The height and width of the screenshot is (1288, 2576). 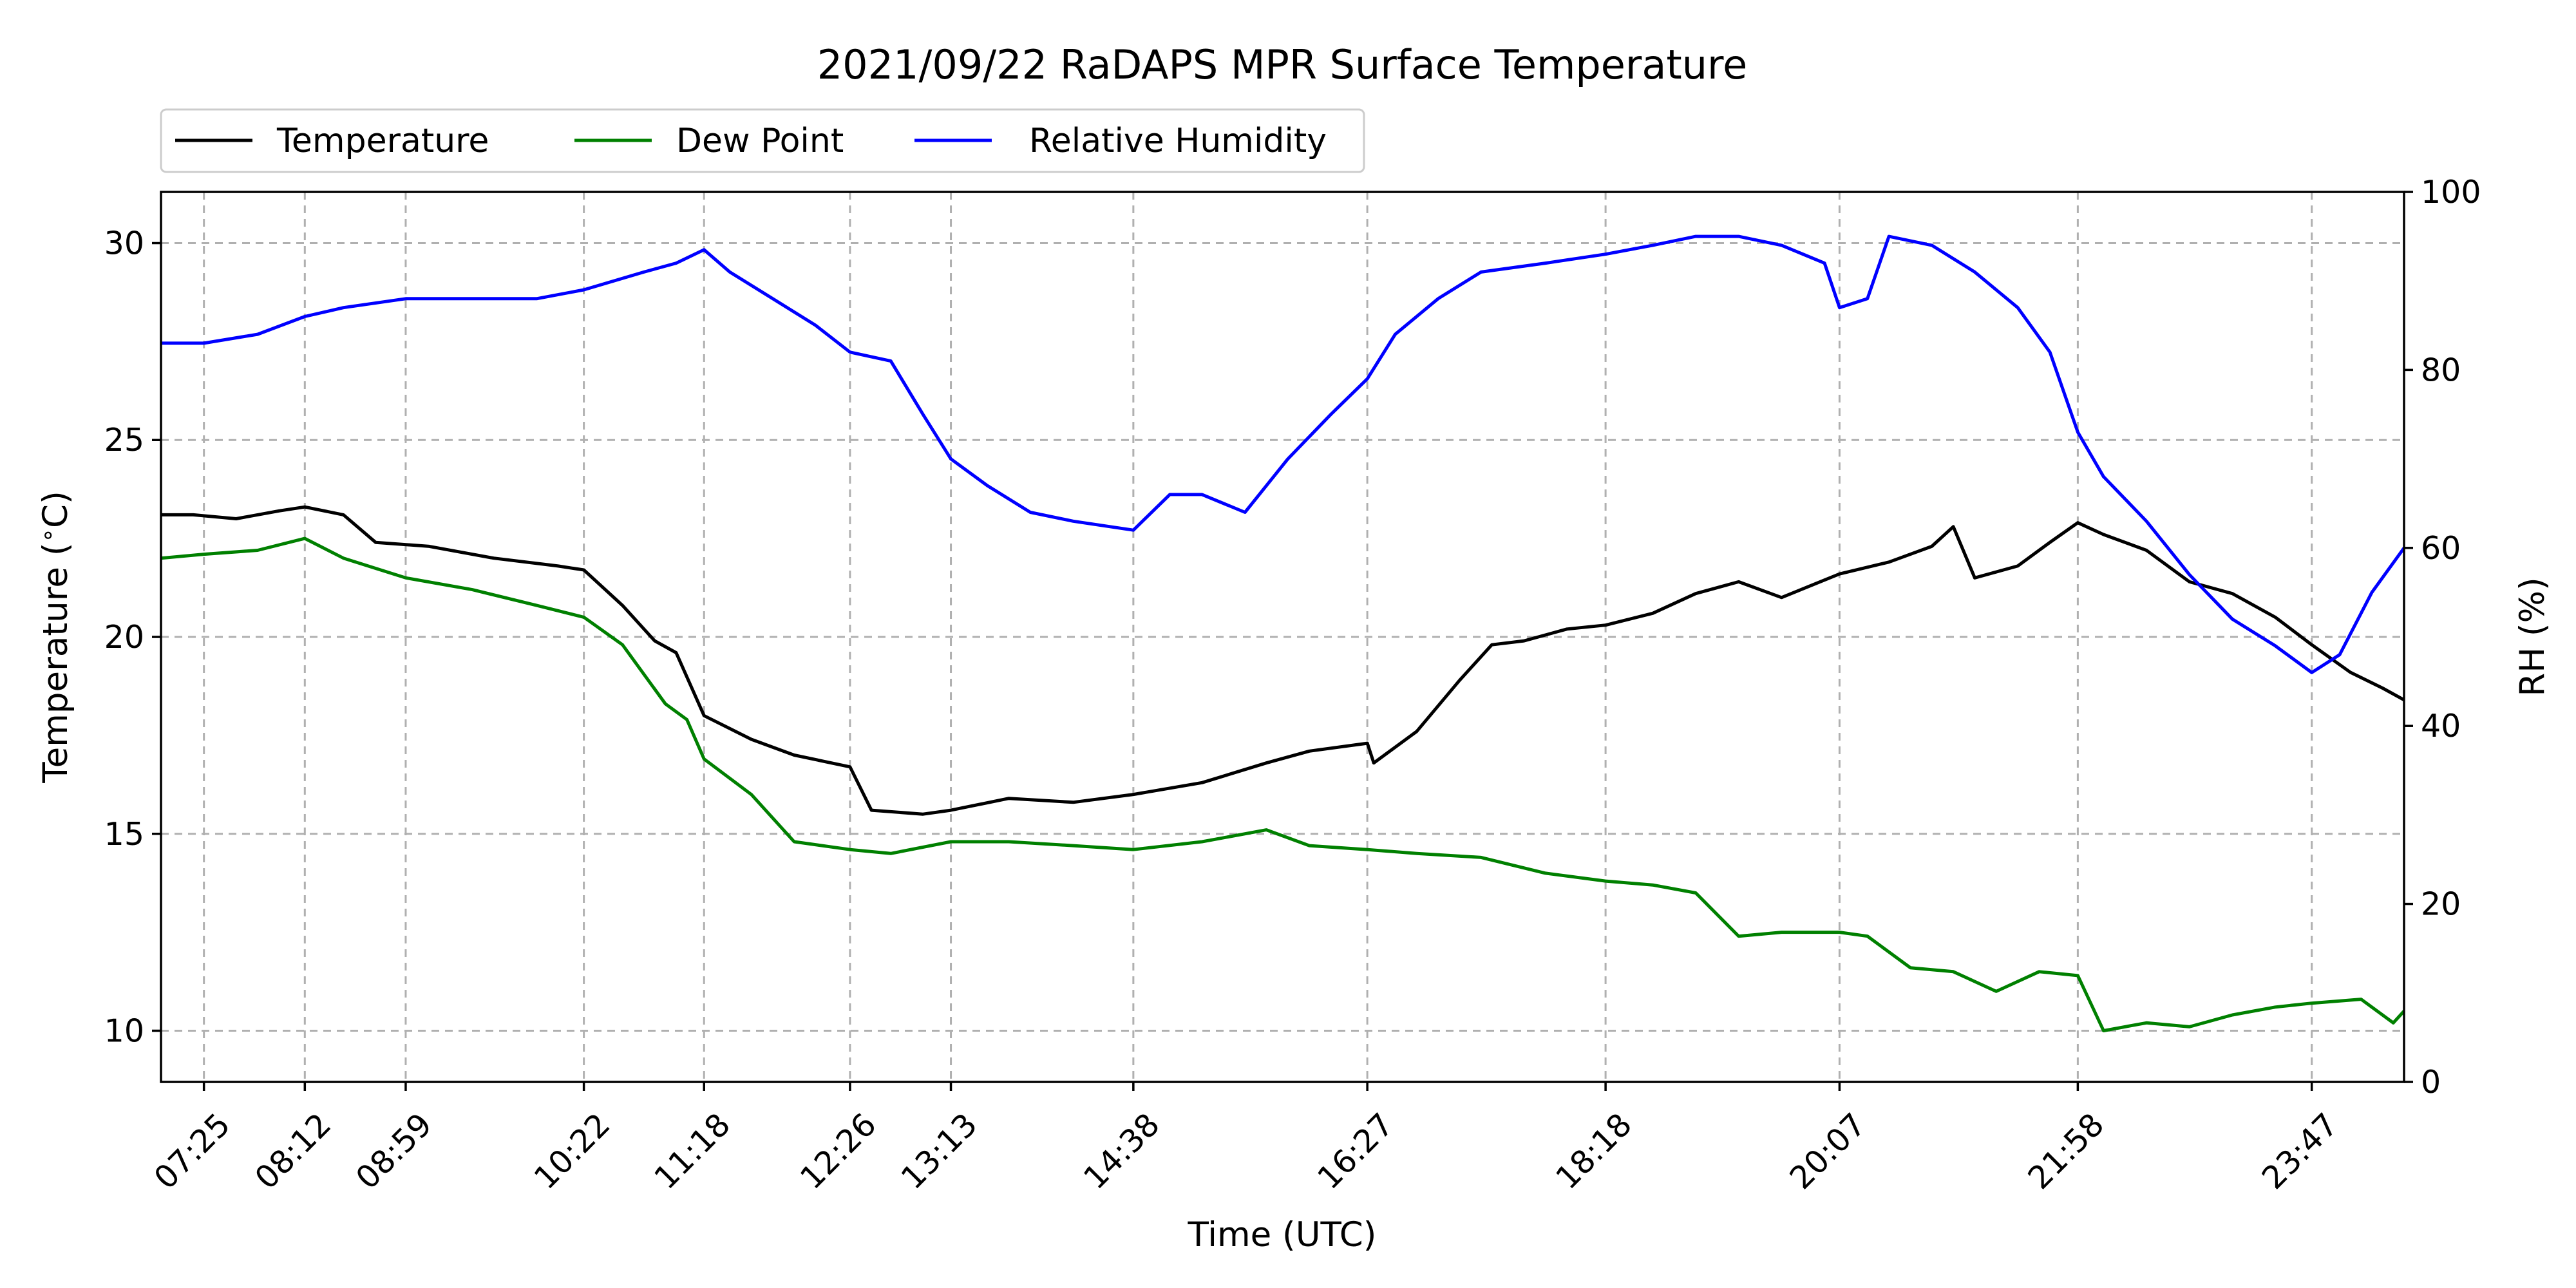 What do you see at coordinates (2441, 548) in the screenshot?
I see `y2-tick-label: 60` at bounding box center [2441, 548].